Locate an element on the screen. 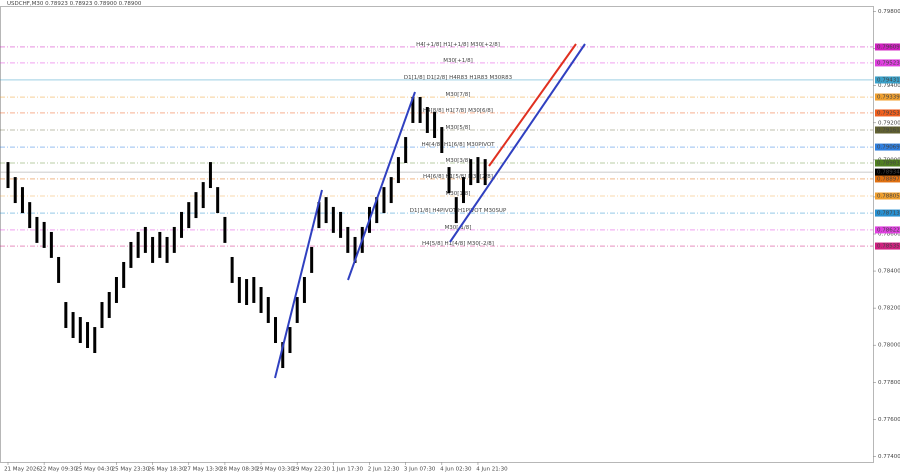  x-tick-label: 22 May 09:30 is located at coordinates (58, 470).